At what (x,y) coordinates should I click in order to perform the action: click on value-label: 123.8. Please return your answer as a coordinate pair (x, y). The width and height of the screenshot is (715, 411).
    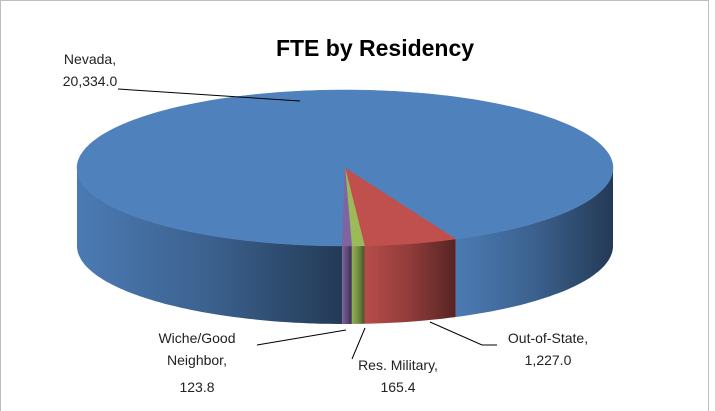
    Looking at the image, I should click on (196, 387).